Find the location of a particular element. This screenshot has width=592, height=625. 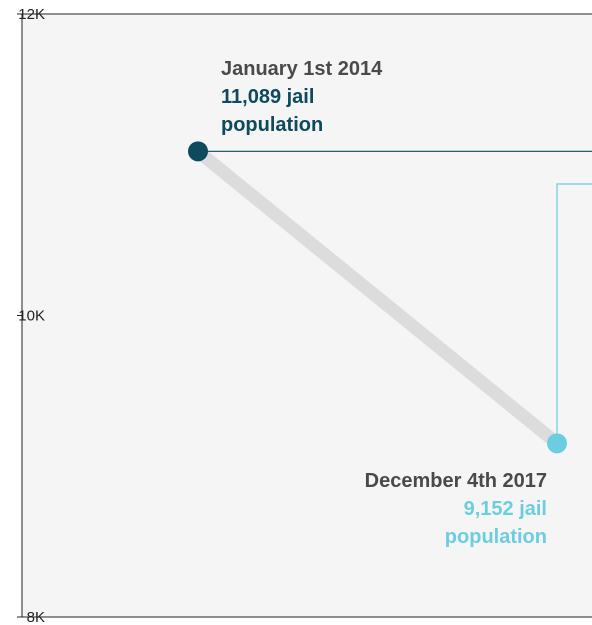

y-tick-label-10k: 10K is located at coordinates (31, 316).